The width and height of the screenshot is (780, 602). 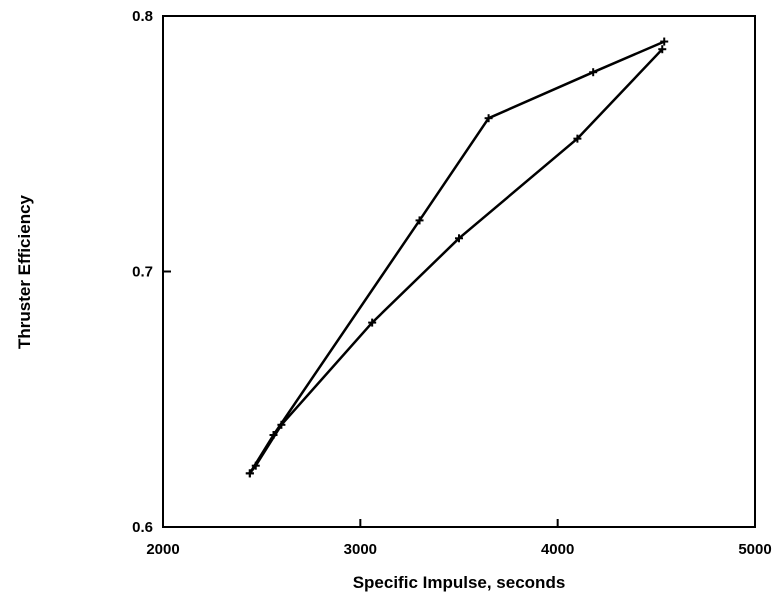 I want to click on x-tick-labels: 2000 3000 4000 5000, so click(x=458, y=549).